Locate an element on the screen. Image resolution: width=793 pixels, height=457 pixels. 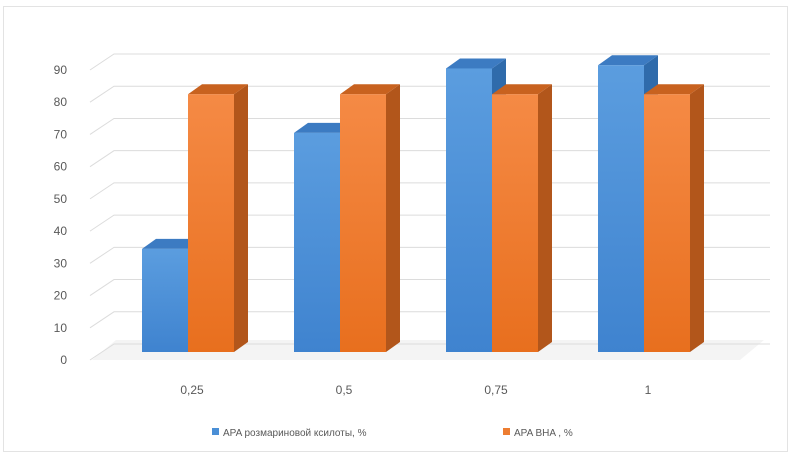
y-tick-label: 70 is located at coordinates (61, 134).